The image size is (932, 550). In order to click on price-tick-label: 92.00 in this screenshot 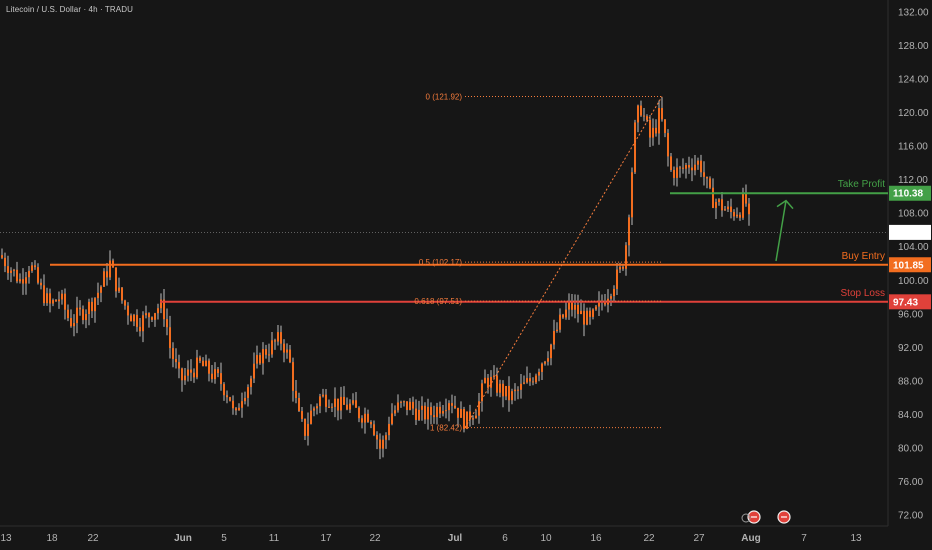, I will do `click(910, 348)`.